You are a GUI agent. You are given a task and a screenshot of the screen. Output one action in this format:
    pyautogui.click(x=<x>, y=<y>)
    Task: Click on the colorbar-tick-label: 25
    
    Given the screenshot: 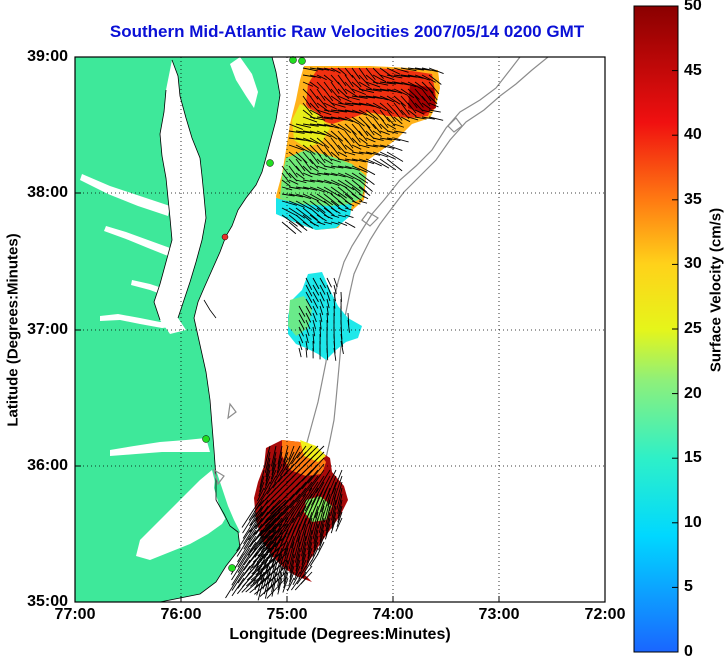 What is the action you would take?
    pyautogui.click(x=693, y=329)
    